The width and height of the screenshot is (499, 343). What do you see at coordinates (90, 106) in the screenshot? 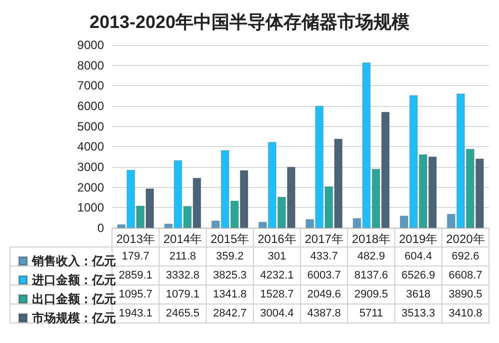
I see `y-tick-label: 6000` at bounding box center [90, 106].